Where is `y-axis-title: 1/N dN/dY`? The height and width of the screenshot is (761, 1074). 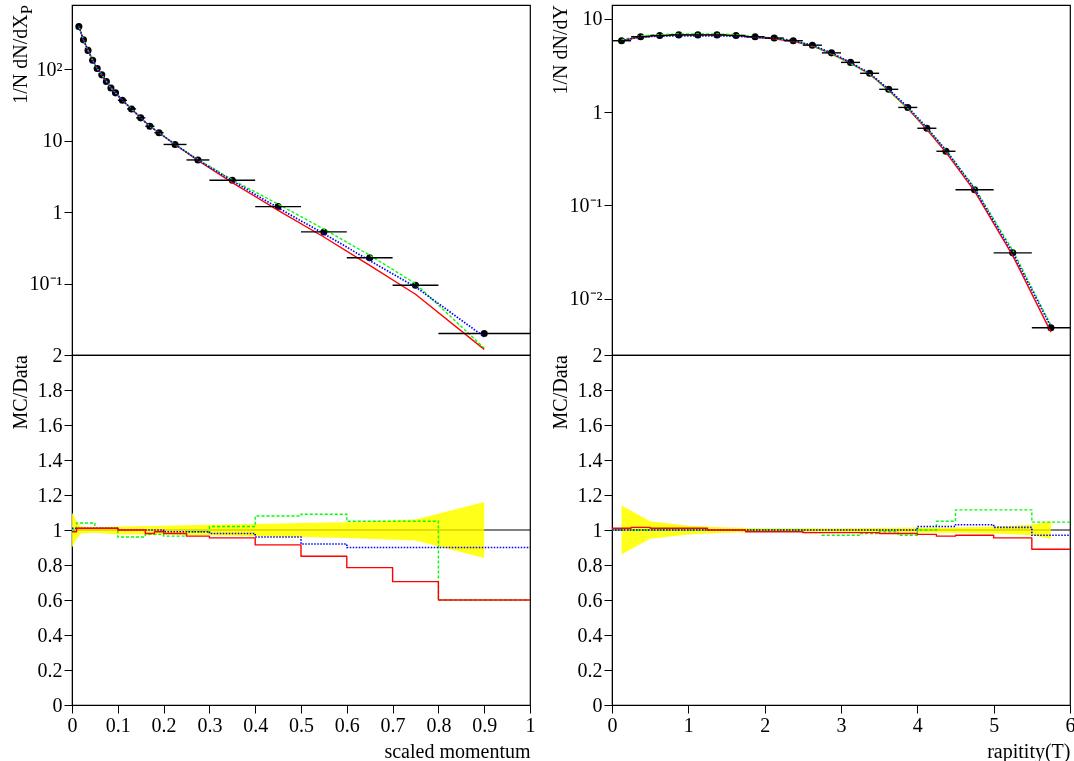 y-axis-title: 1/N dN/dY is located at coordinates (560, 50).